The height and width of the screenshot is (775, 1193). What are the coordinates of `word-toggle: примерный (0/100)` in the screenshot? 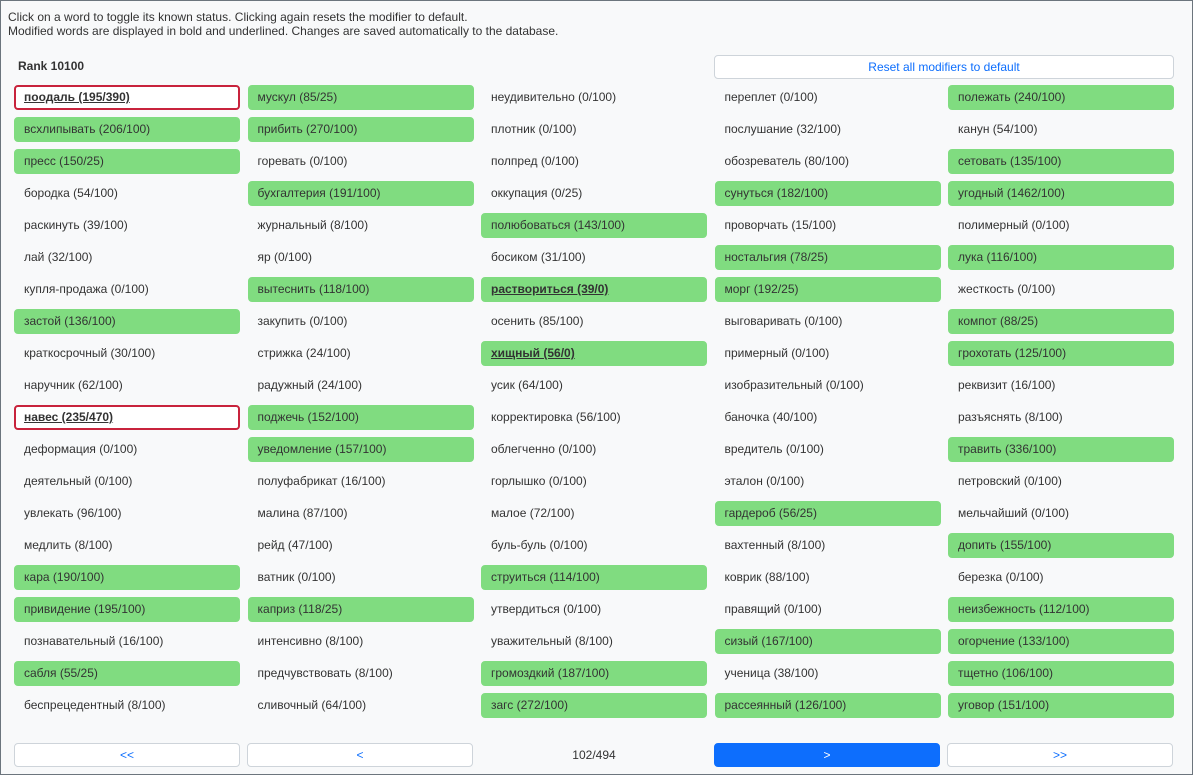 It's located at (777, 353).